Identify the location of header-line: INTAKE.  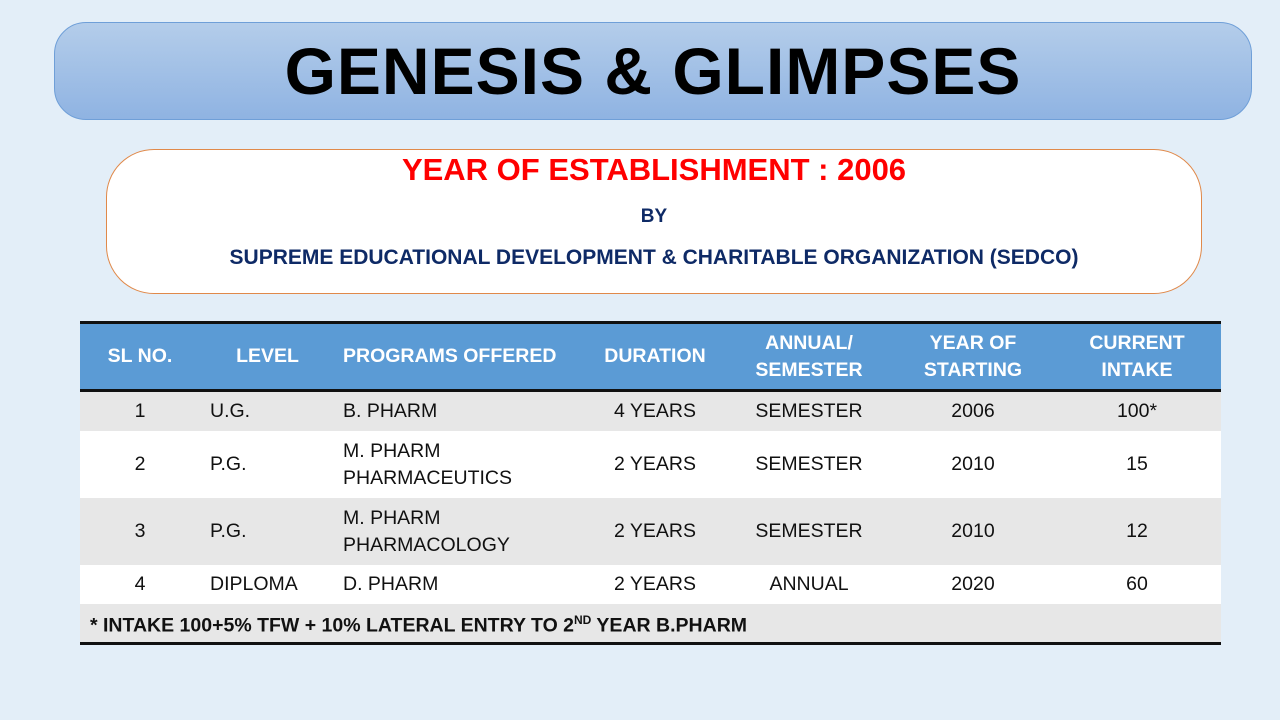
(1137, 369).